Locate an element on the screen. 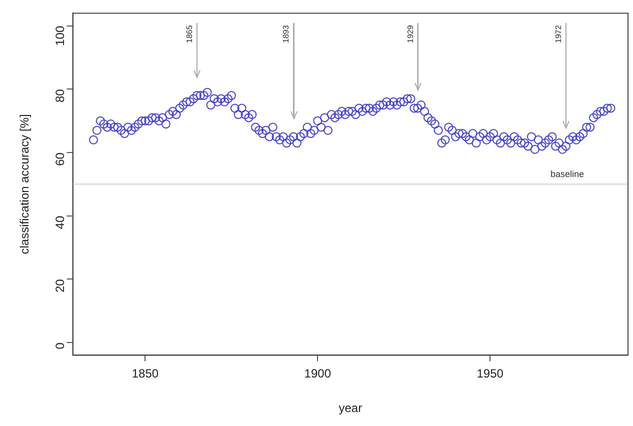 The height and width of the screenshot is (426, 633). ref-line-label: 1865 is located at coordinates (189, 33).